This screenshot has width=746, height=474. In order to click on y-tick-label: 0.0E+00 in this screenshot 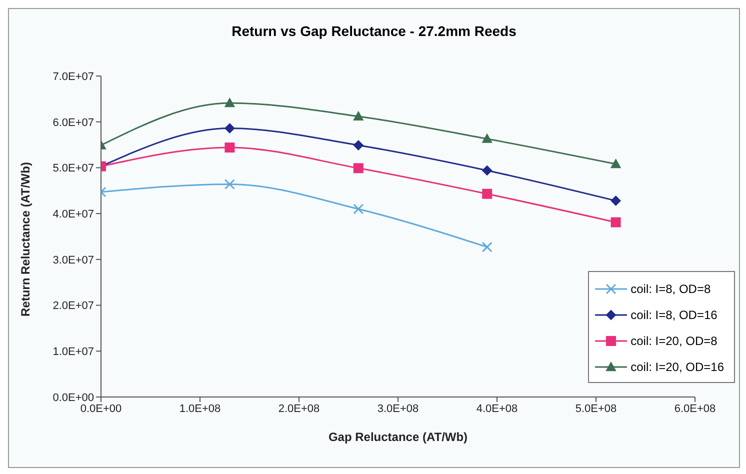, I will do `click(73, 398)`.